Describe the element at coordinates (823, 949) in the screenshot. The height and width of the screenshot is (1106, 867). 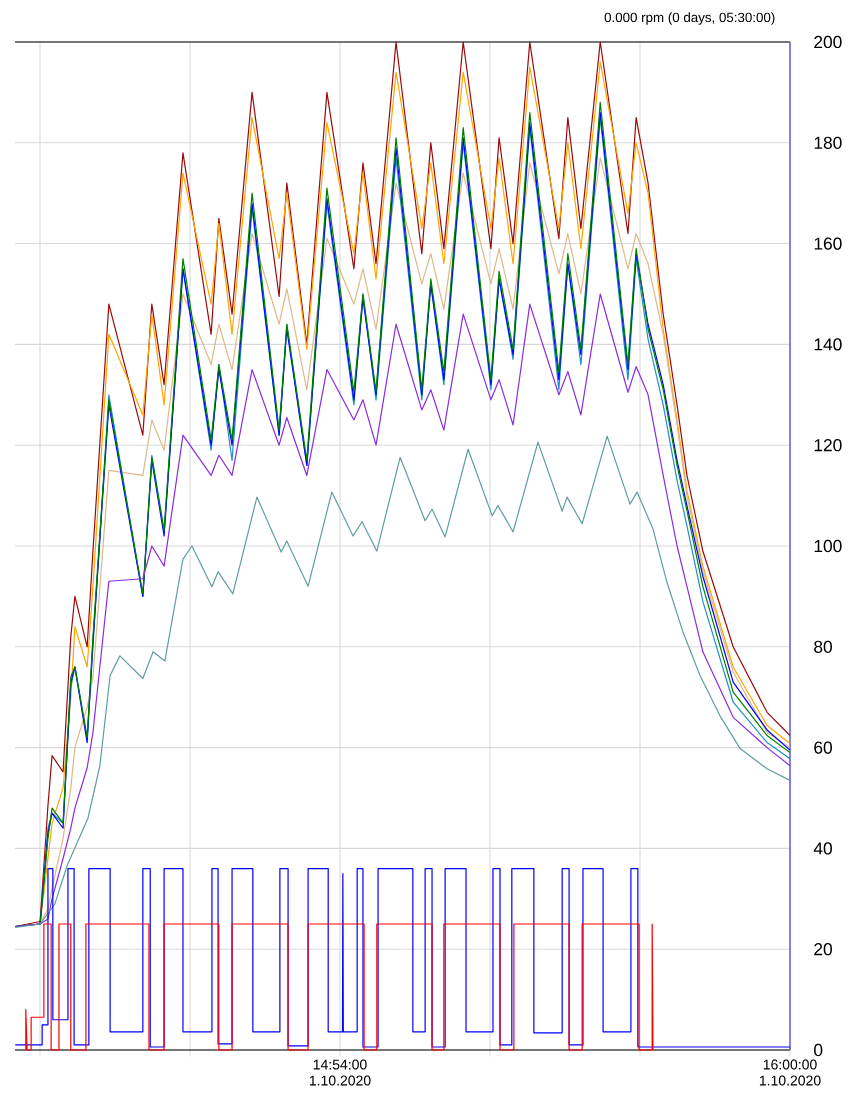
I see `y-tick-label: 20` at that location.